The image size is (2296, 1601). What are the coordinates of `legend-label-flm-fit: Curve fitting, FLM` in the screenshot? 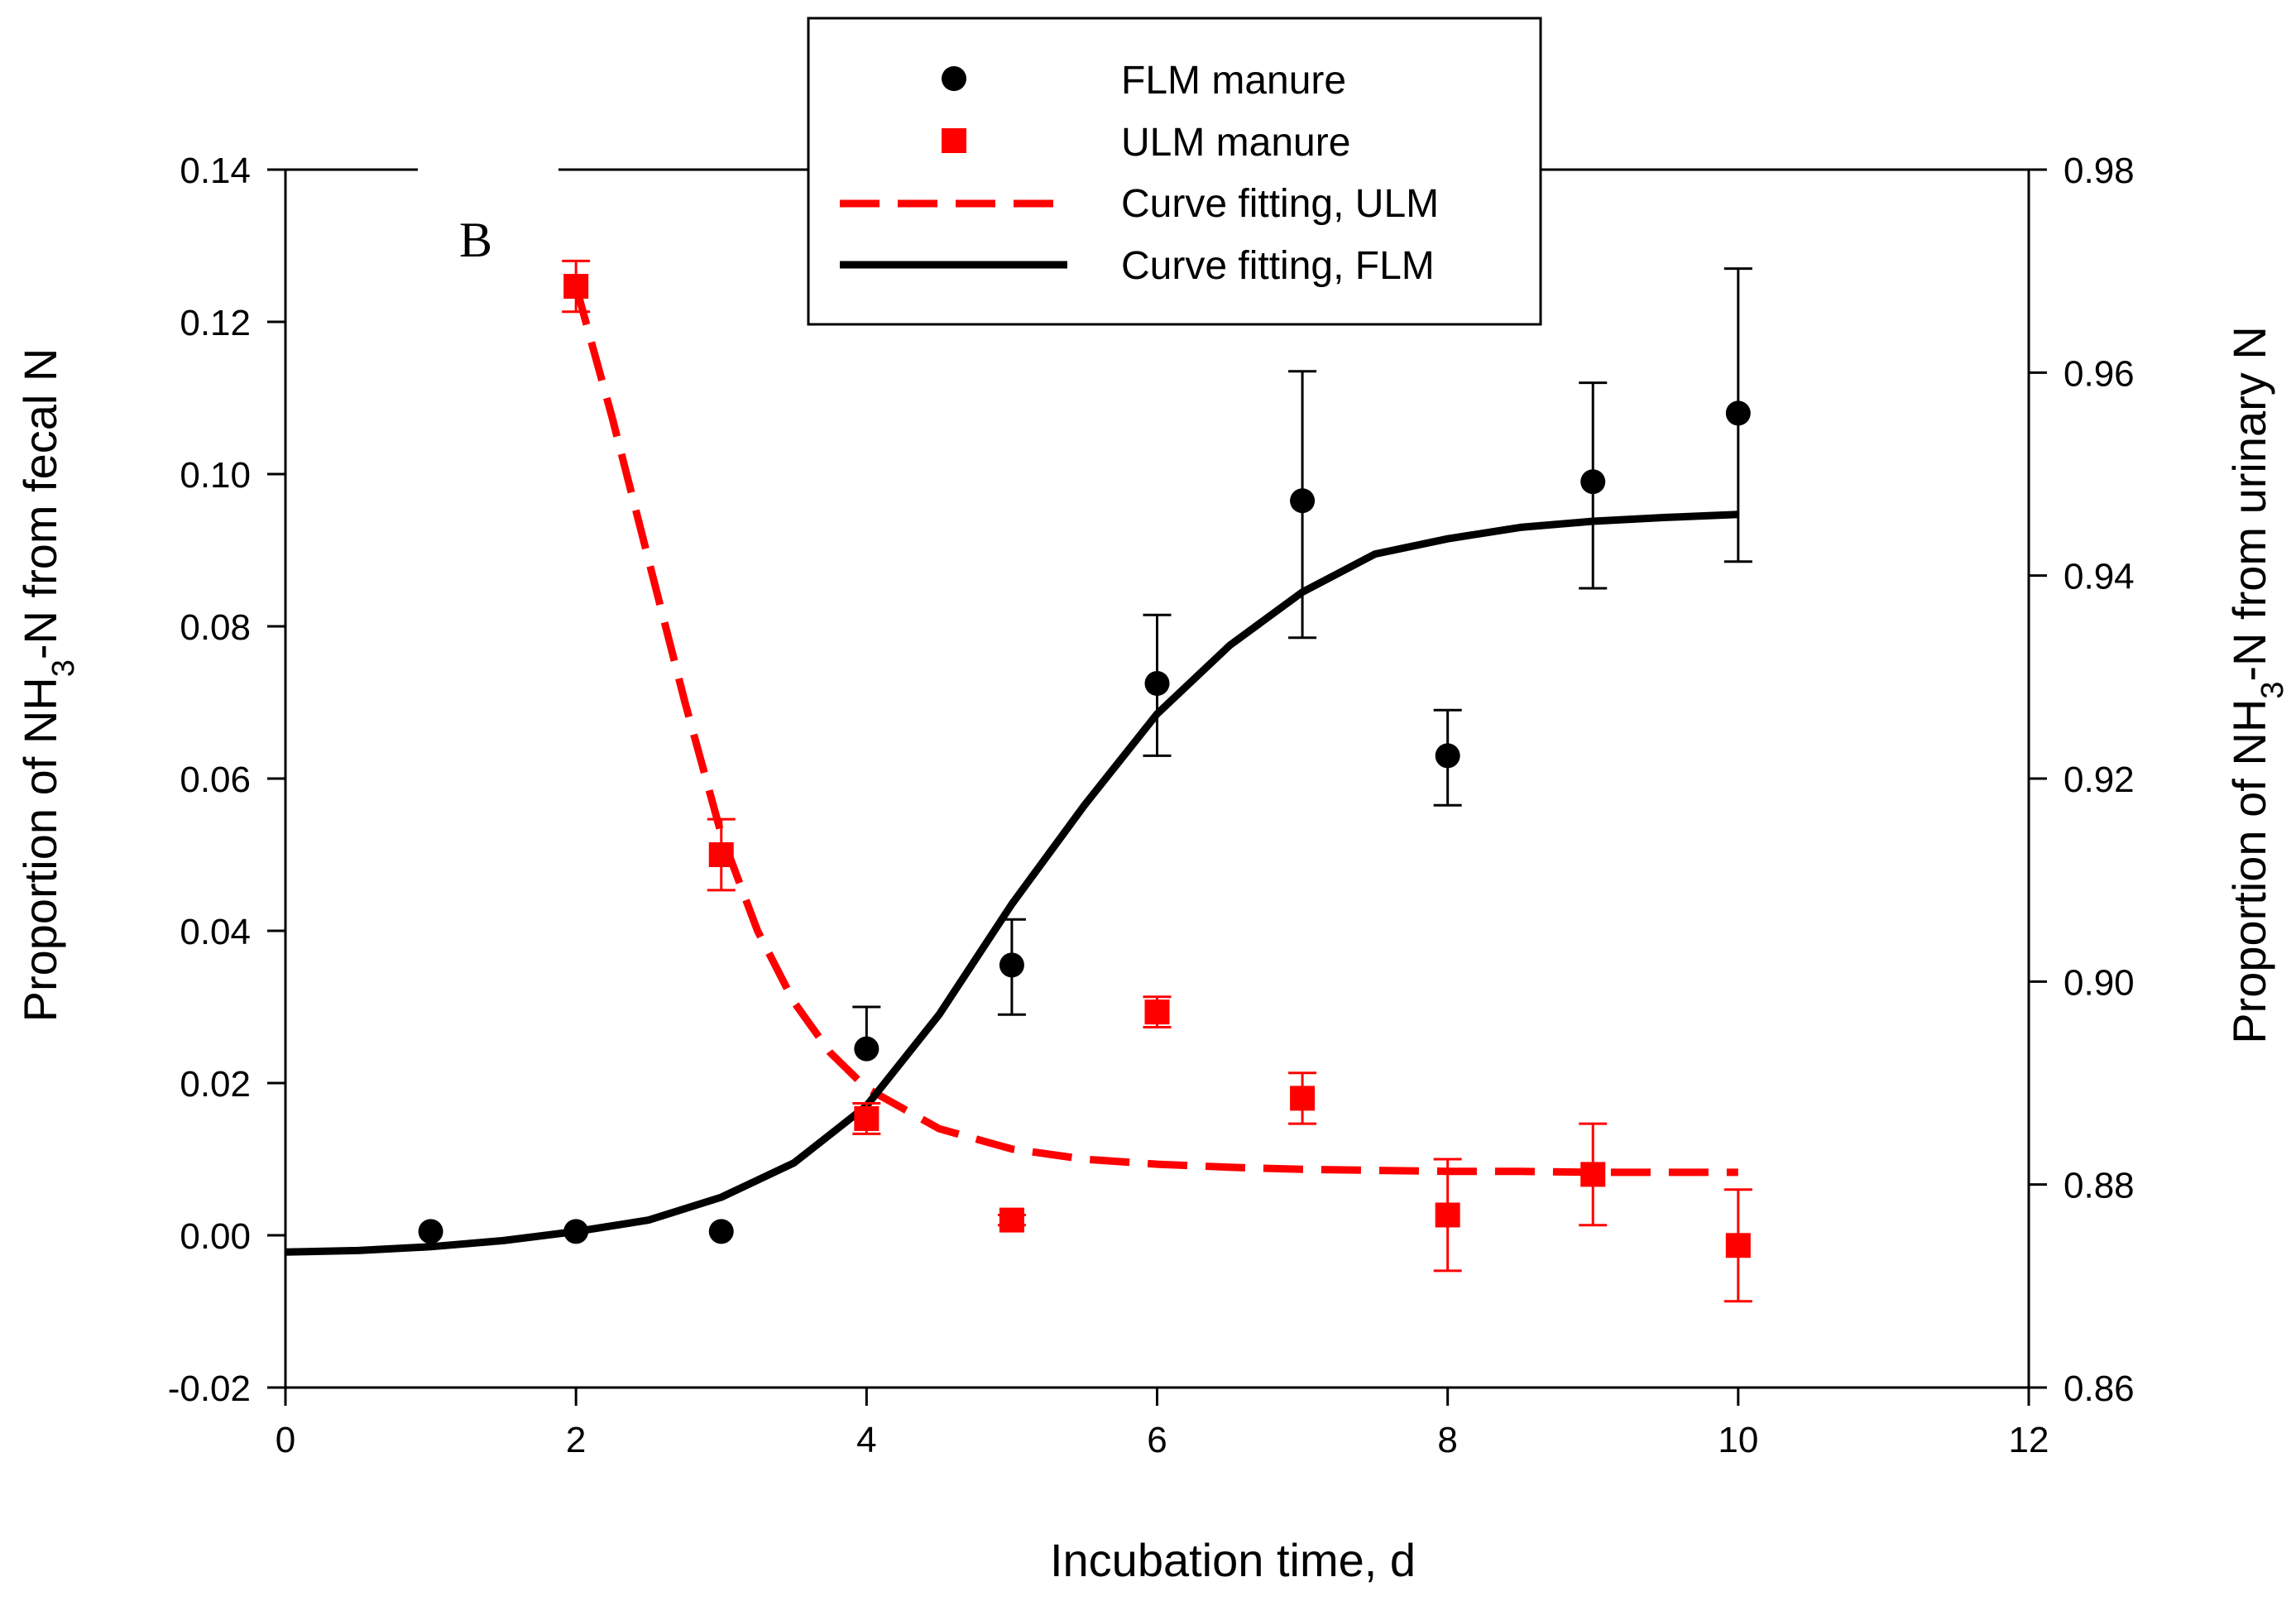 It's located at (1278, 266).